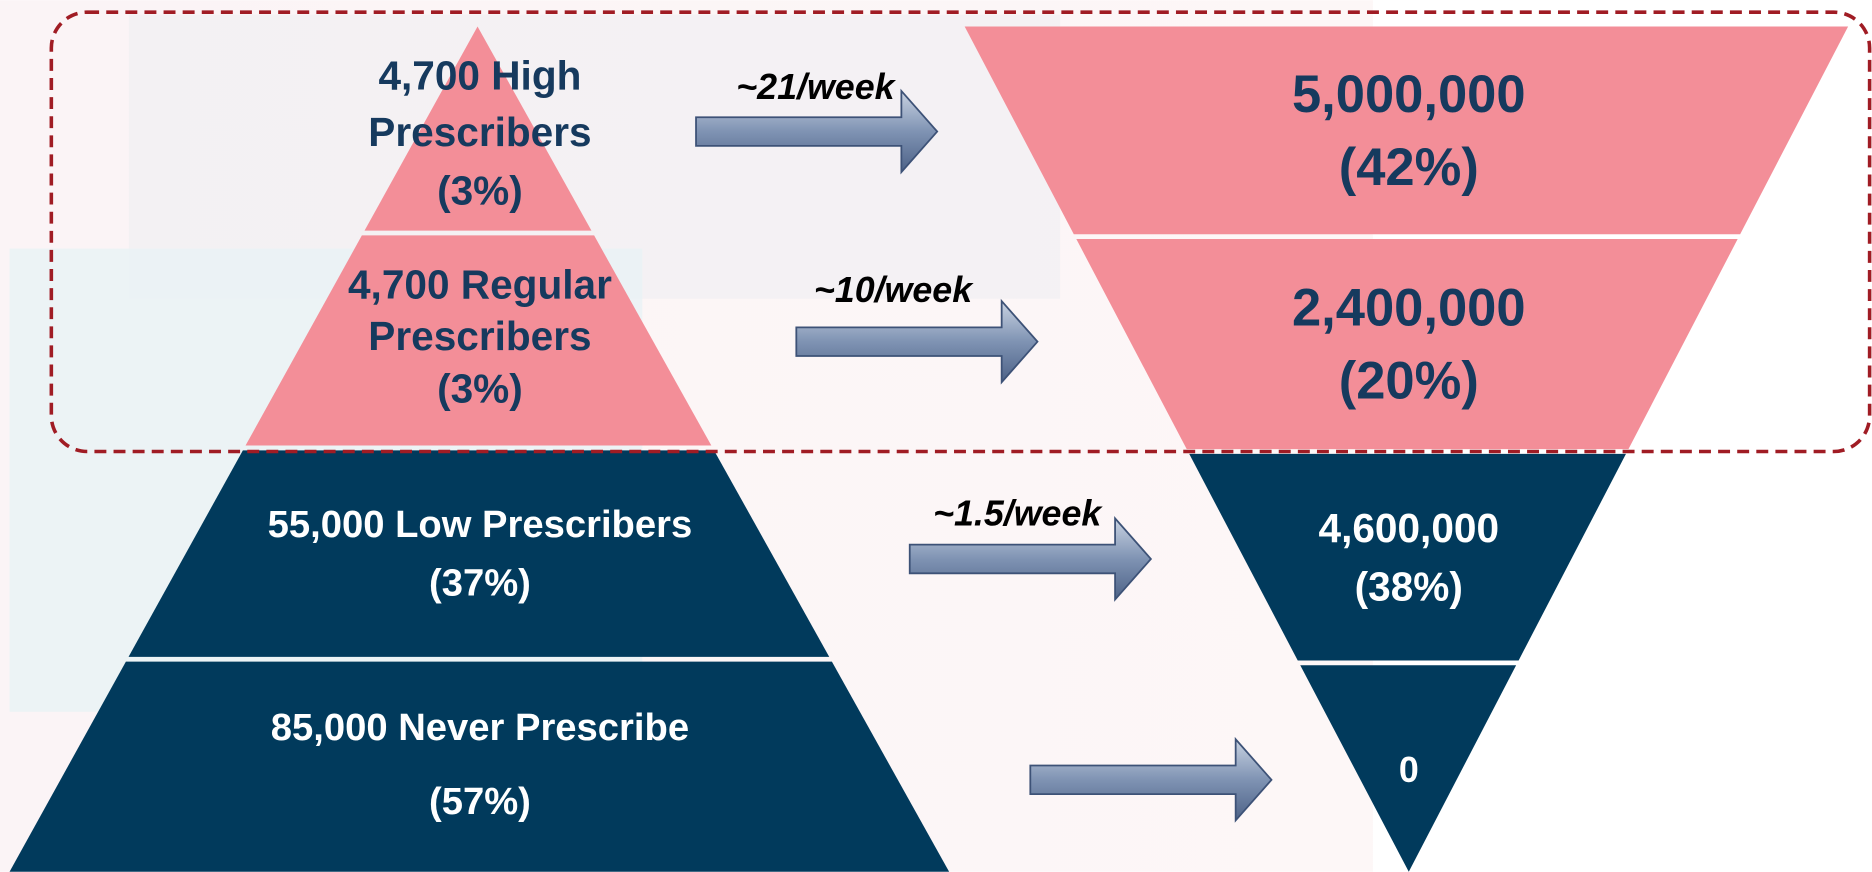  What do you see at coordinates (894, 290) in the screenshot?
I see `arrow-label: ~10/week` at bounding box center [894, 290].